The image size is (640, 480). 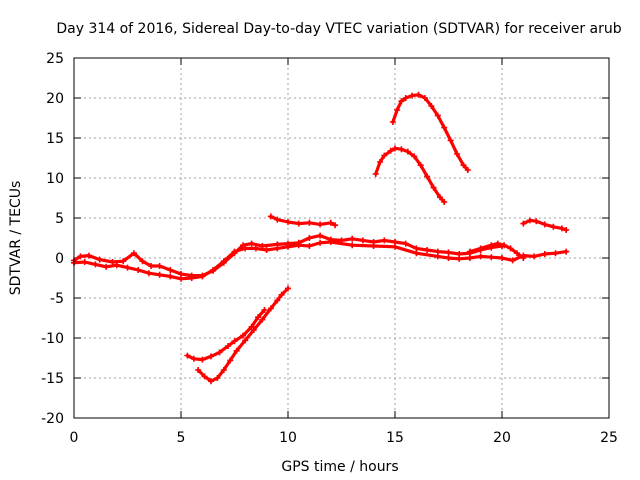 What do you see at coordinates (59, 219) in the screenshot?
I see `y-tick-label-5: 5` at bounding box center [59, 219].